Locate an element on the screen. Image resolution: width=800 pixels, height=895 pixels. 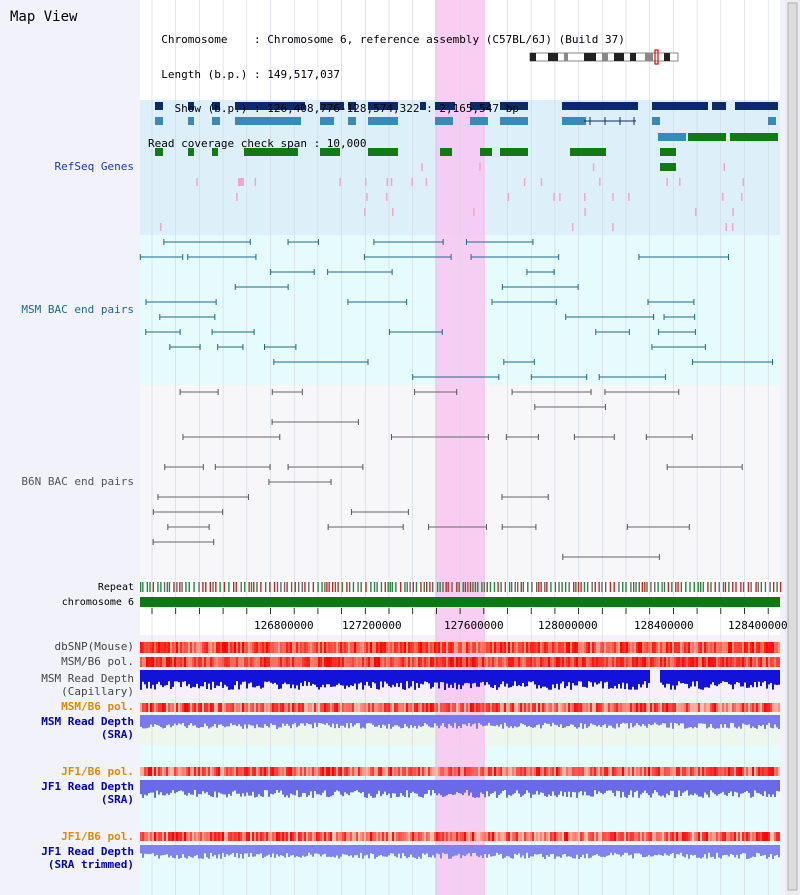
track-label-jf1-depth-sra: JF1 Read Depth (SRA) is located at coordinates (87, 793).